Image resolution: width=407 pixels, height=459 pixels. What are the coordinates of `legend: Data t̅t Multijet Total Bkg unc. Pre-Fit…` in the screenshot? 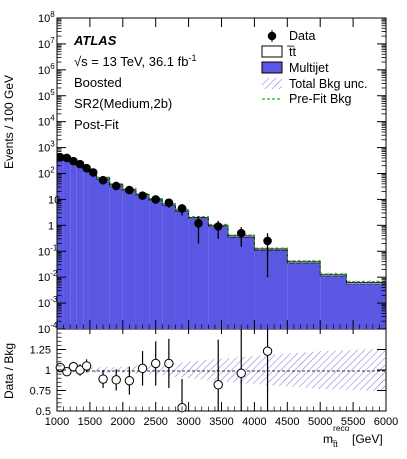 It's located at (314, 67).